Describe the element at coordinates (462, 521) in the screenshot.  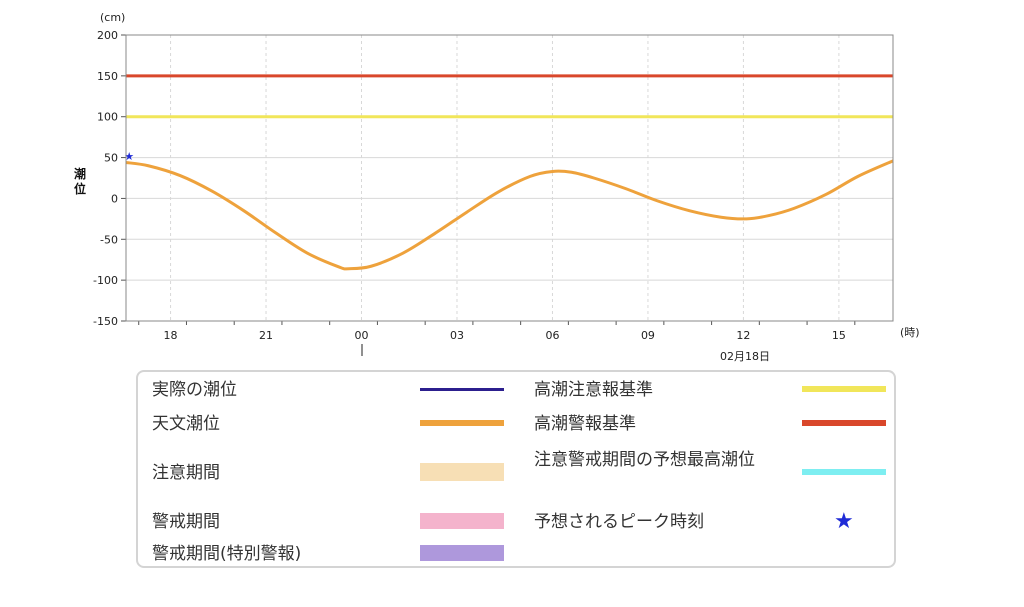
I see `legend-swatch-warning-period` at that location.